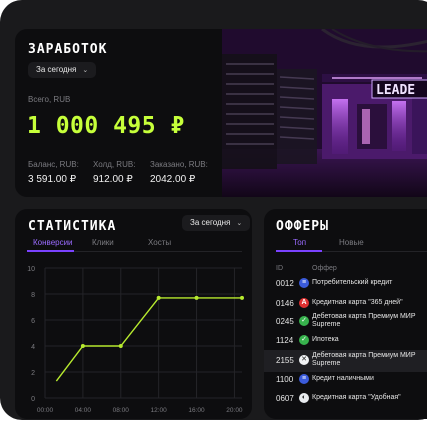 The height and width of the screenshot is (428, 427). Describe the element at coordinates (285, 303) in the screenshot. I see `offer-id: 0146` at that location.